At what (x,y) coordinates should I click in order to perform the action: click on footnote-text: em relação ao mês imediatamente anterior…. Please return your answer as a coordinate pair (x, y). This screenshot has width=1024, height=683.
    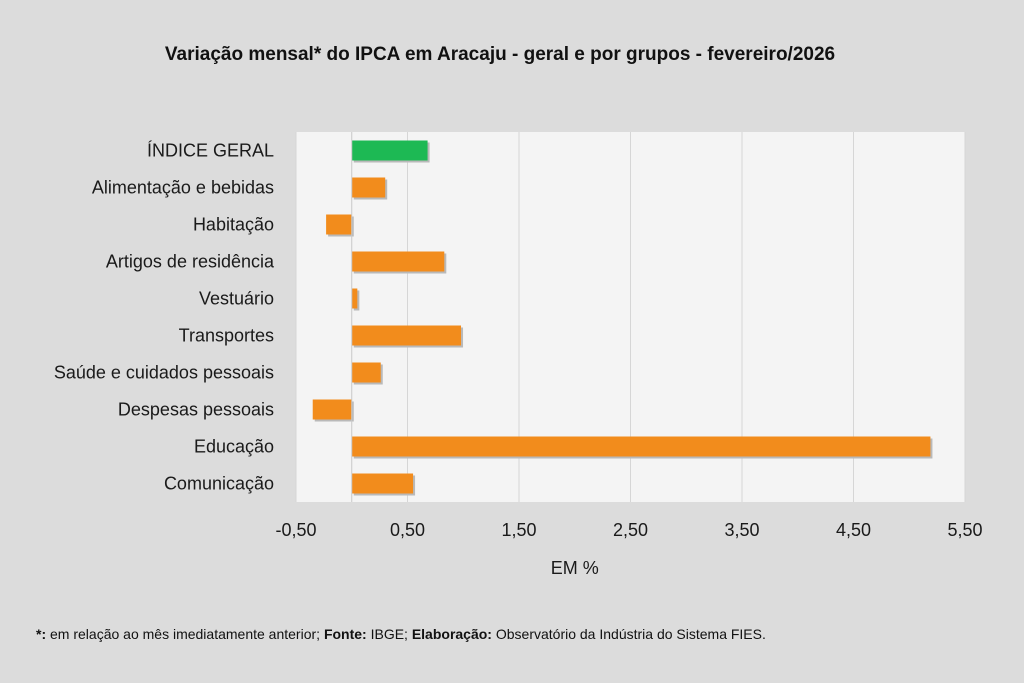
    Looking at the image, I should click on (185, 634).